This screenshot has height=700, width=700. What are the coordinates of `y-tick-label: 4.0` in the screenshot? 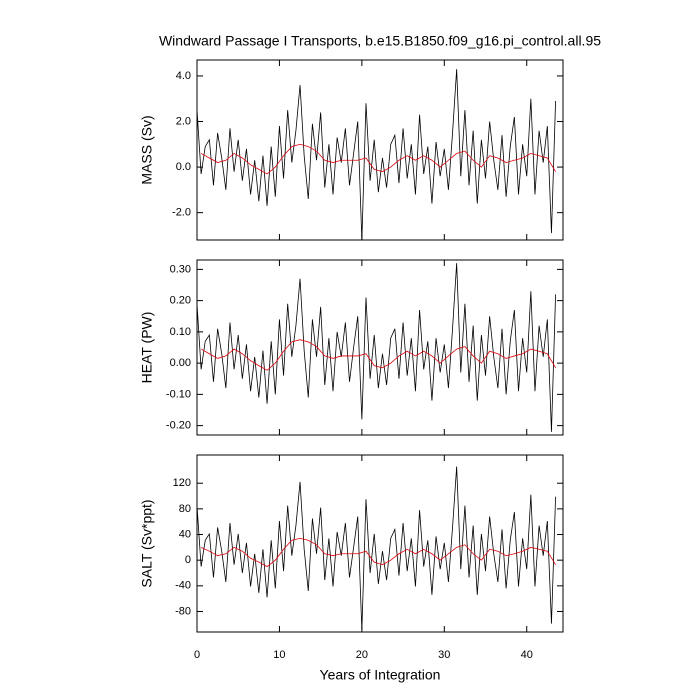 It's located at (183, 76).